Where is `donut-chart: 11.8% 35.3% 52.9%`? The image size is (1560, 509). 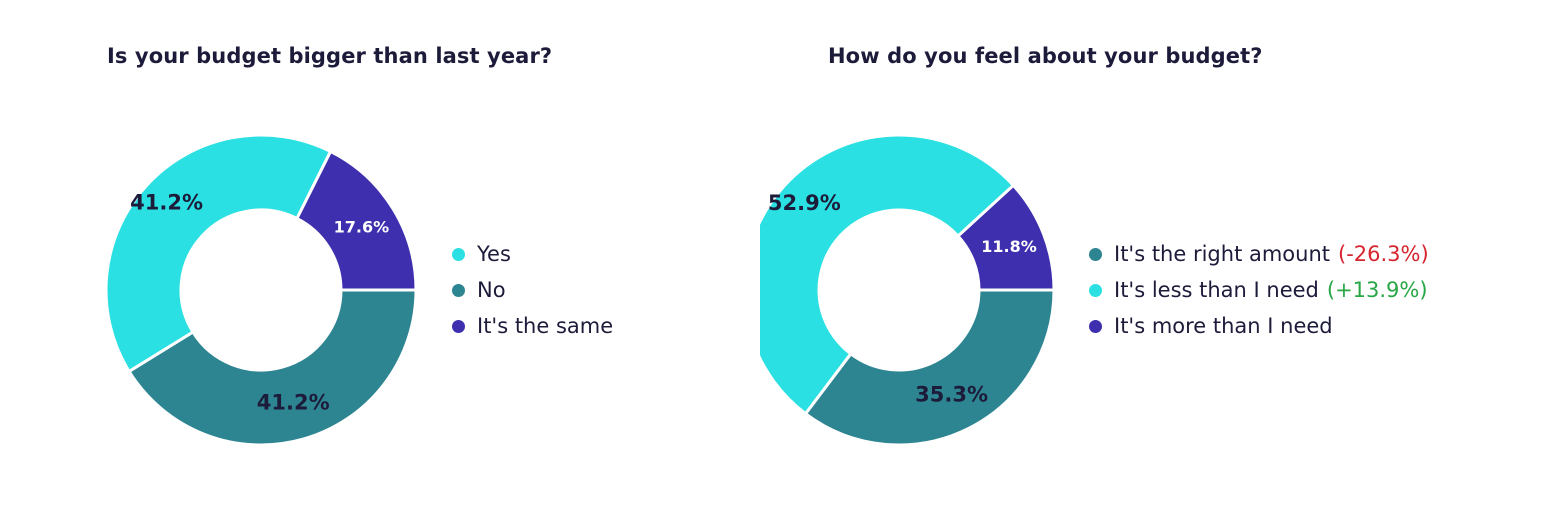 donut-chart: 11.8% 35.3% 52.9% is located at coordinates (908, 290).